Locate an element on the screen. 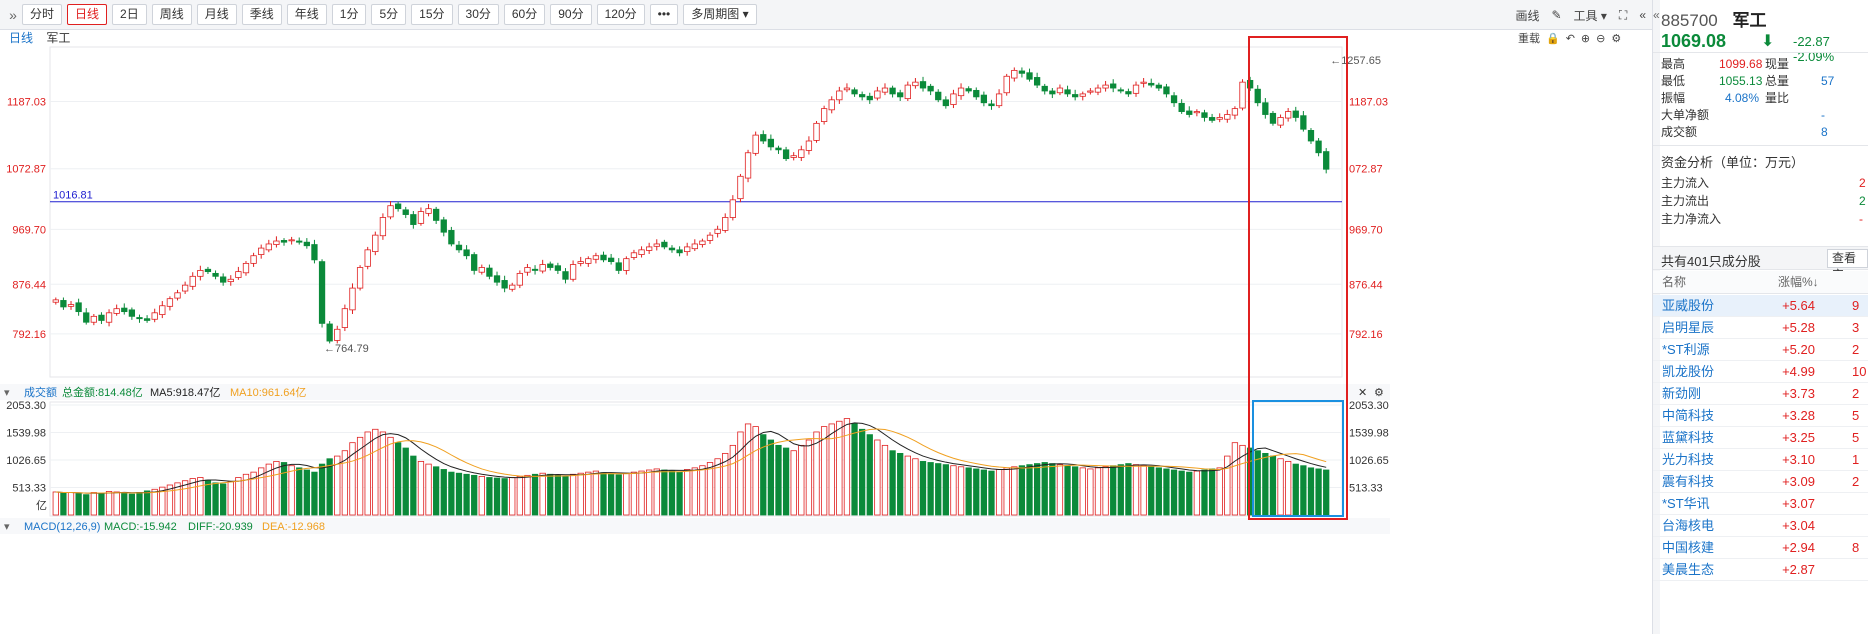 This screenshot has height=634, width=1868. view-all-button: 查看完 is located at coordinates (1847, 265).